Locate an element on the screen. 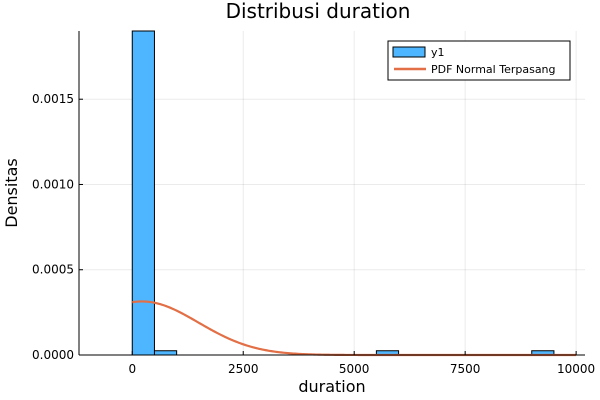 The width and height of the screenshot is (600, 400). legend-swatch-histogram is located at coordinates (409, 52).